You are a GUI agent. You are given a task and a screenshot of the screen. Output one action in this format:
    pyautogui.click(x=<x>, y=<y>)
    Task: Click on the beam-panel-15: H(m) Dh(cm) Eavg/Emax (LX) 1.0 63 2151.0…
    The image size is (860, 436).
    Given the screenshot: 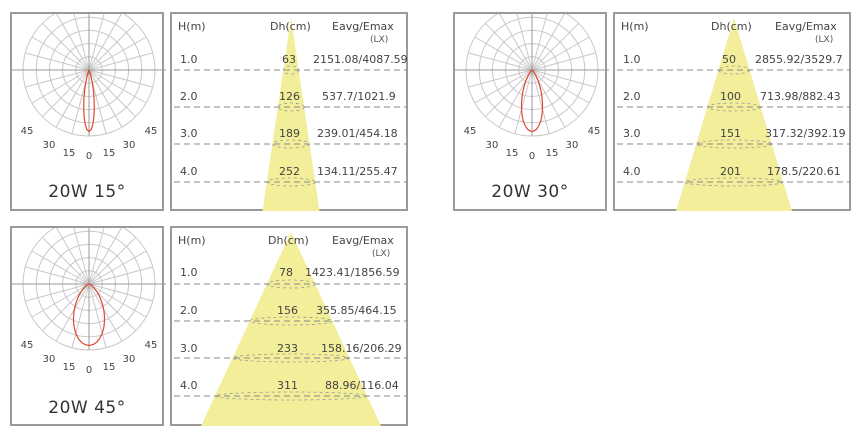 What is the action you would take?
    pyautogui.click(x=289, y=111)
    